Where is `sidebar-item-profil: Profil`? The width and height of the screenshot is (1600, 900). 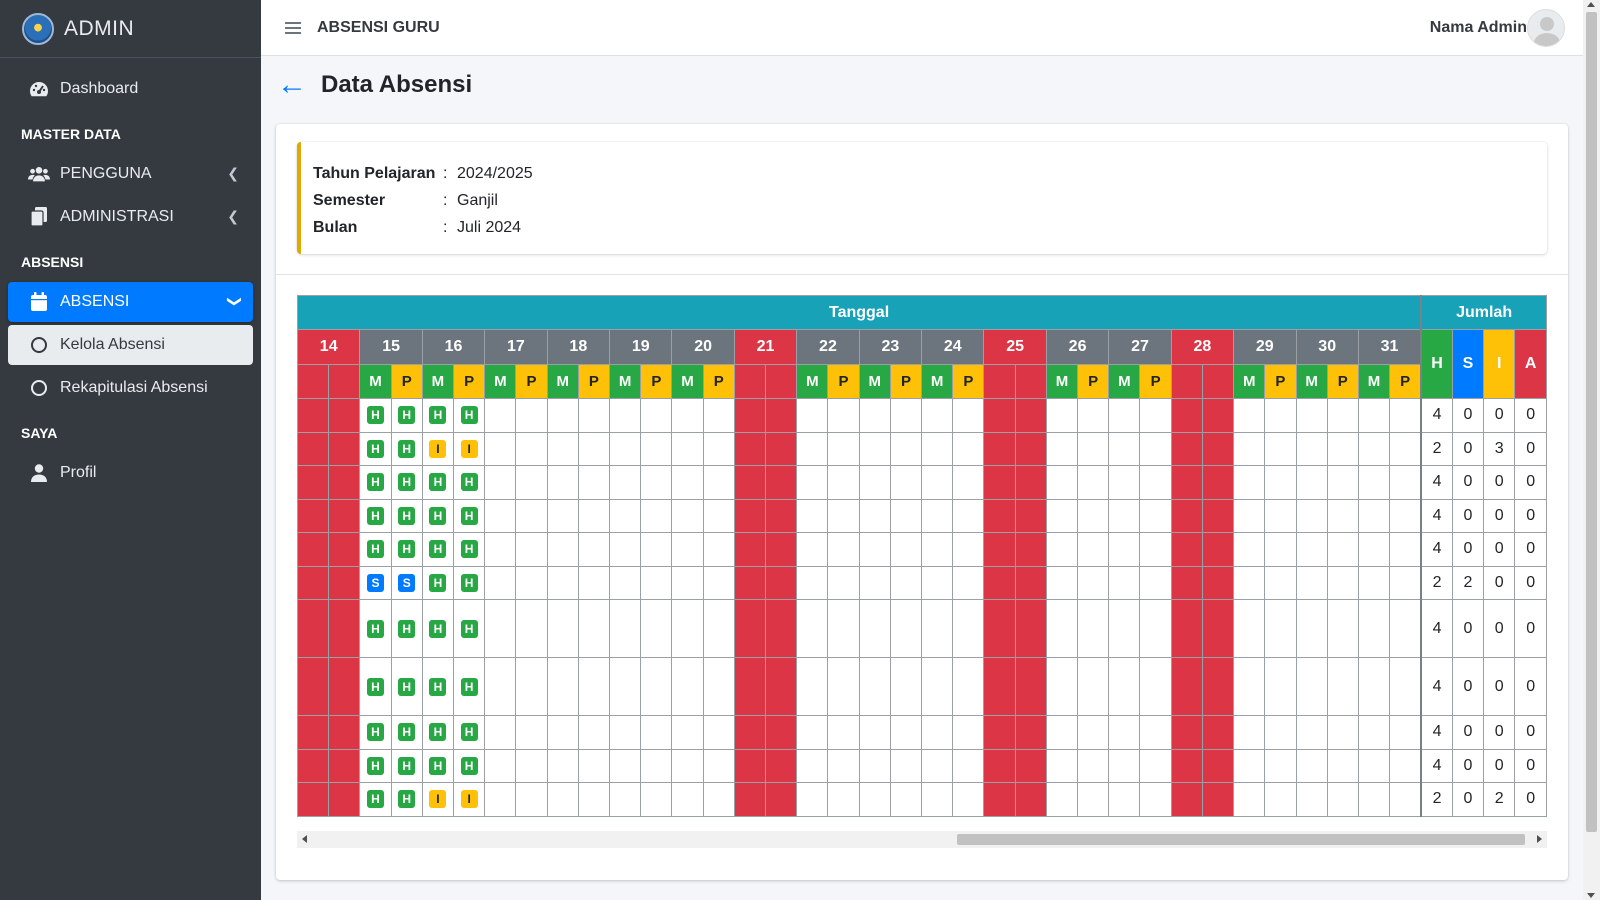 sidebar-item-profil: Profil is located at coordinates (130, 473).